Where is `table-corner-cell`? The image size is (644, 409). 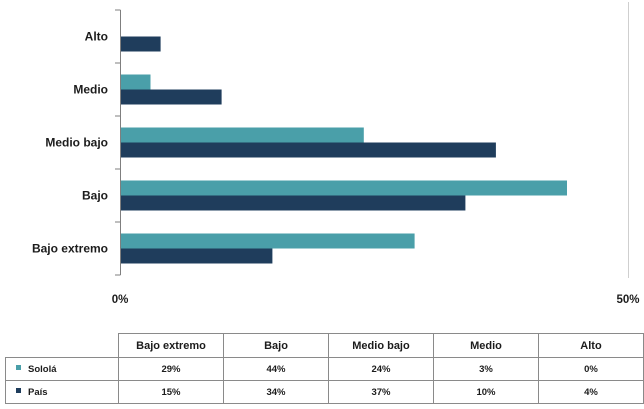 table-corner-cell is located at coordinates (62, 346).